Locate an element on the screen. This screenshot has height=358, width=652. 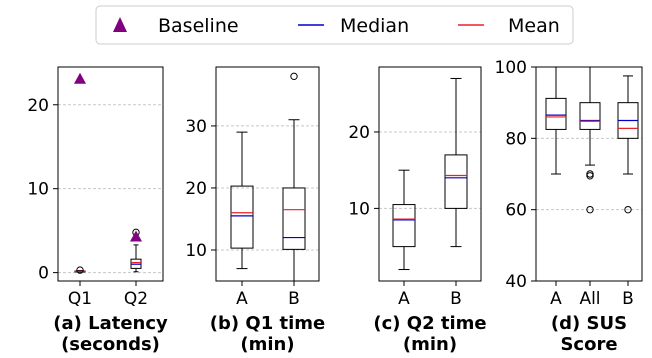
box-all is located at coordinates (590, 140).